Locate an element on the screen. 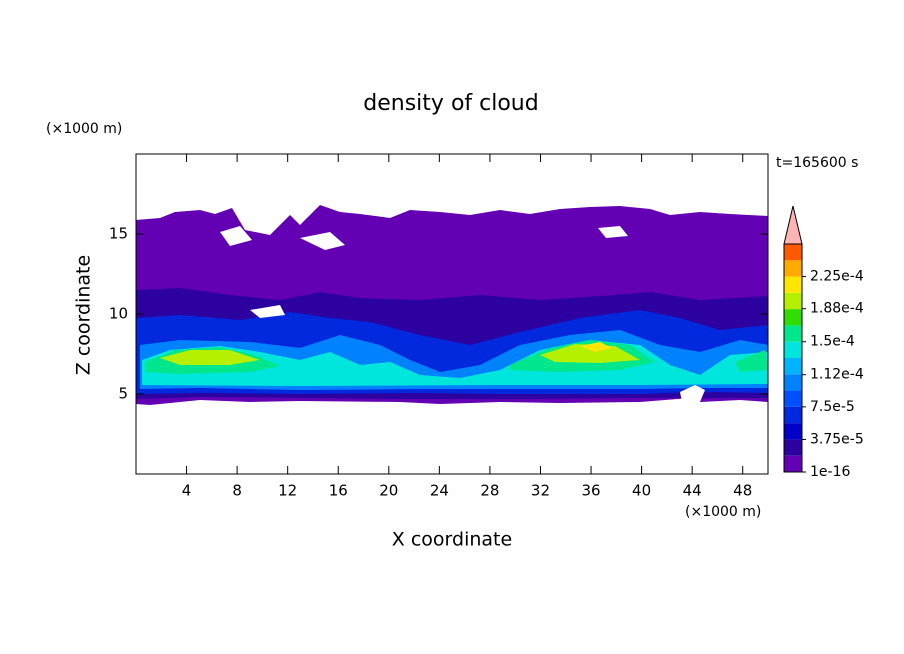 The height and width of the screenshot is (654, 904). x-tick-label: 40 is located at coordinates (641, 491).